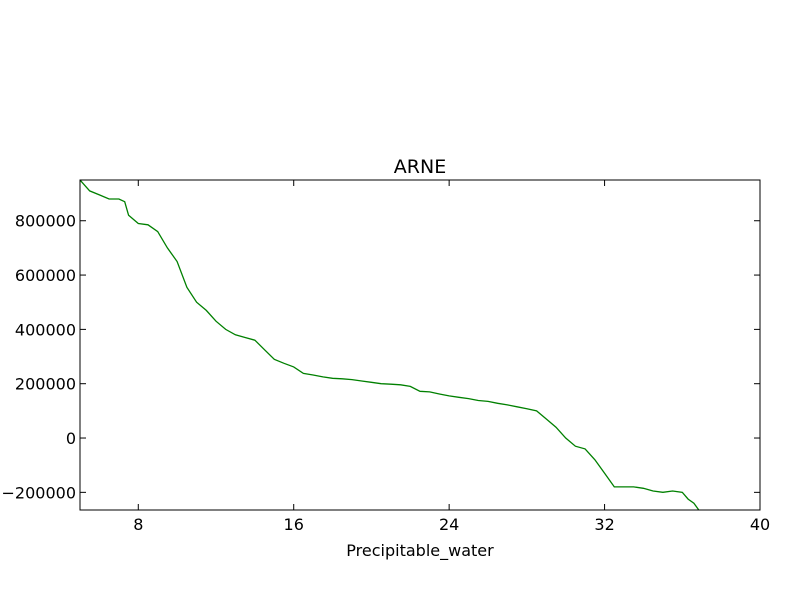 The height and width of the screenshot is (600, 800). Describe the element at coordinates (604, 524) in the screenshot. I see `x-tick-label: 32` at that location.